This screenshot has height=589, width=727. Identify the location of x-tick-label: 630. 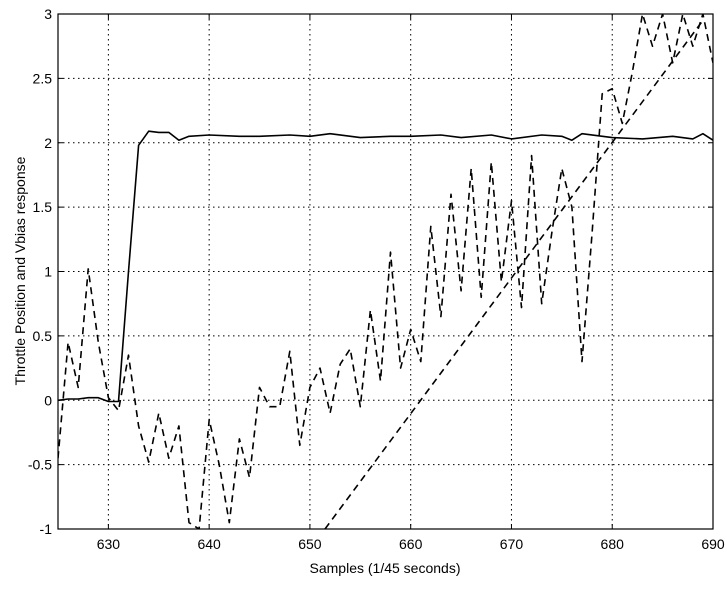
(109, 544).